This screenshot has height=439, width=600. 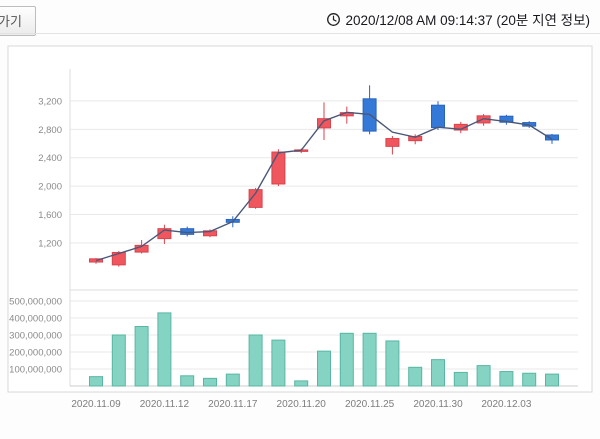 I want to click on price-axis-label: 3,200, so click(x=50, y=101).